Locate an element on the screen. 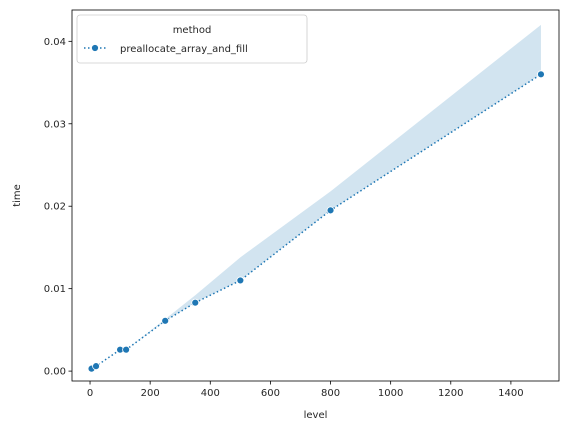 The image size is (576, 432). x-tick-label: 1000 is located at coordinates (390, 393).